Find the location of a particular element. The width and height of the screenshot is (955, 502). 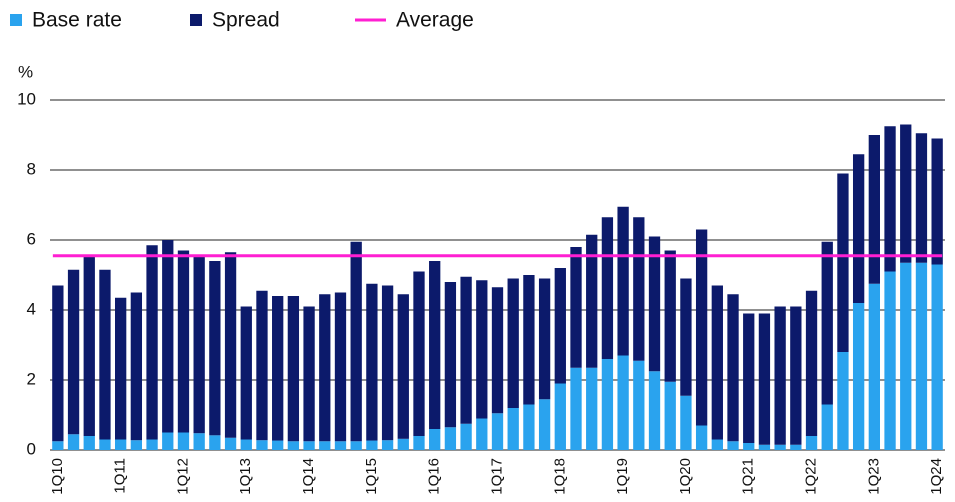

y-tick-label: 10 is located at coordinates (26, 98).